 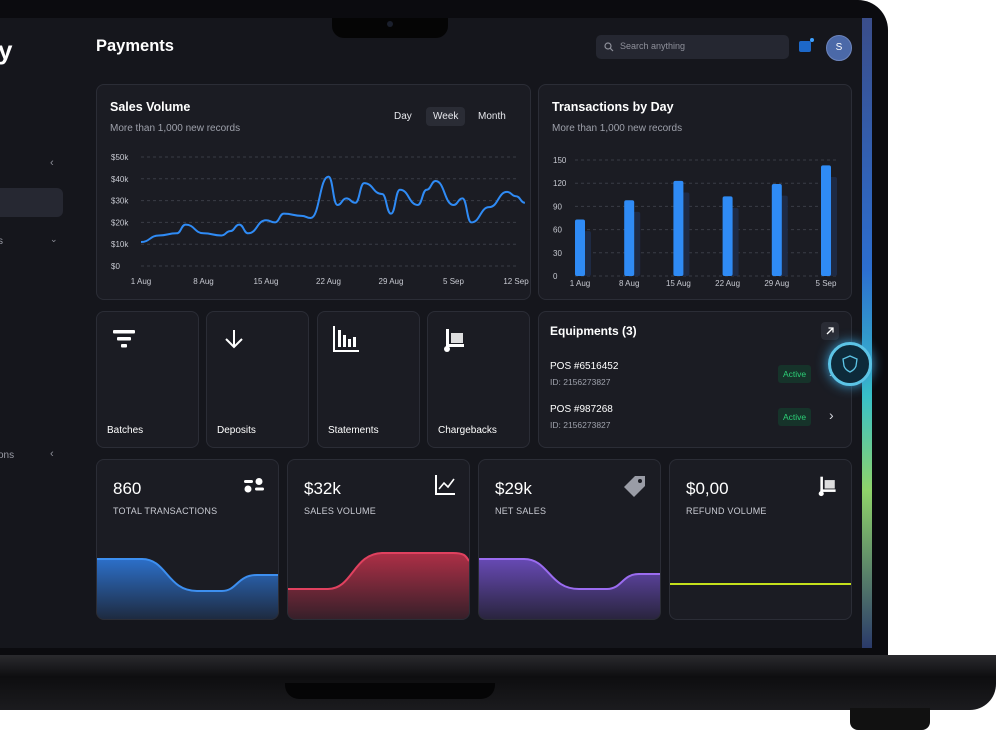 What do you see at coordinates (125, 430) in the screenshot?
I see `tile-label: Batches` at bounding box center [125, 430].